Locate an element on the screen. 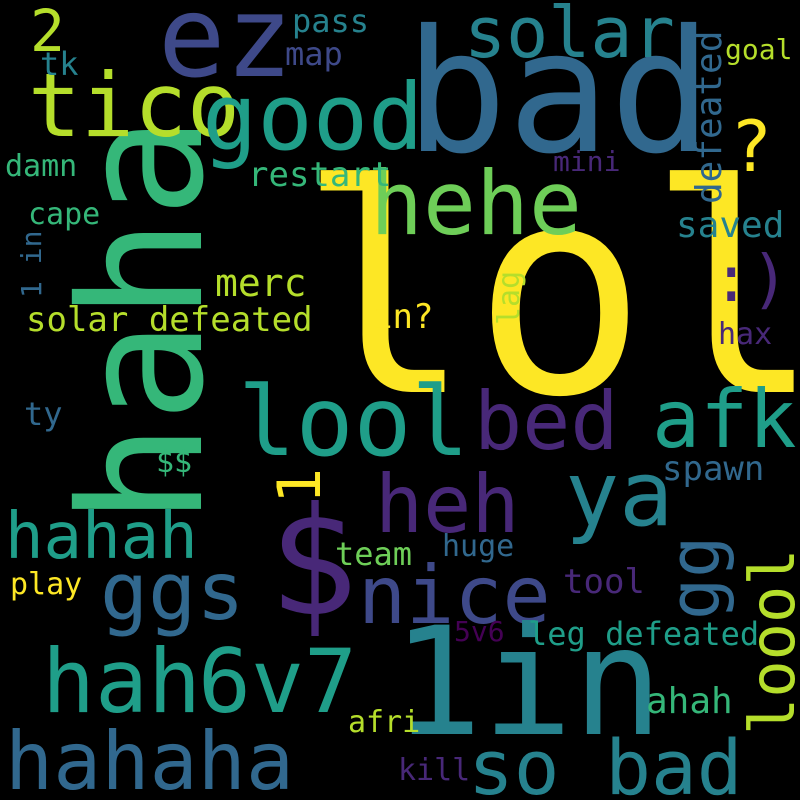  word-lool: lool is located at coordinates (354, 422).